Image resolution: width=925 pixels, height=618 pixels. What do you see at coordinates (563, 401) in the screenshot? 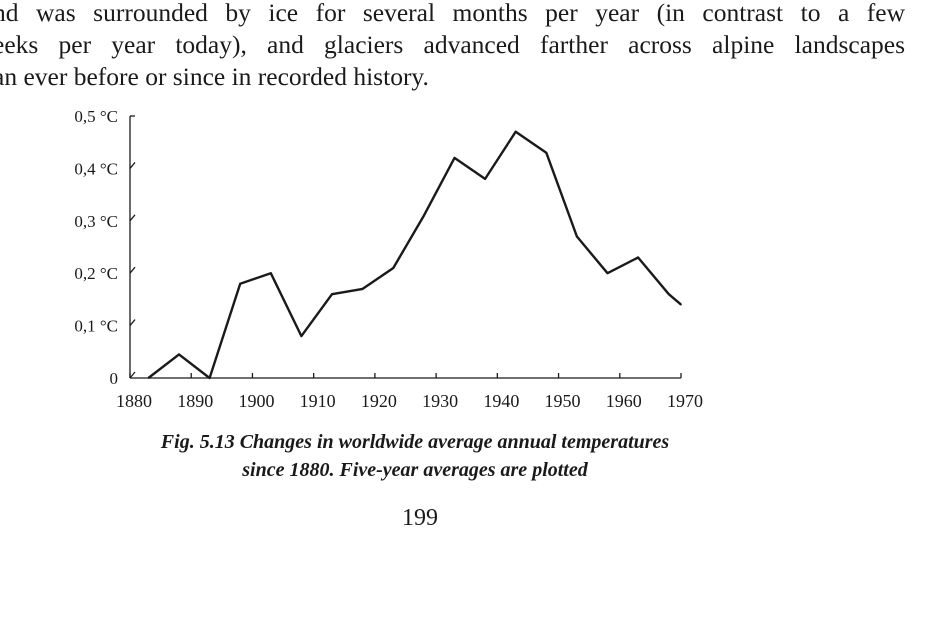
I see `x-tick-label: 1950` at bounding box center [563, 401].